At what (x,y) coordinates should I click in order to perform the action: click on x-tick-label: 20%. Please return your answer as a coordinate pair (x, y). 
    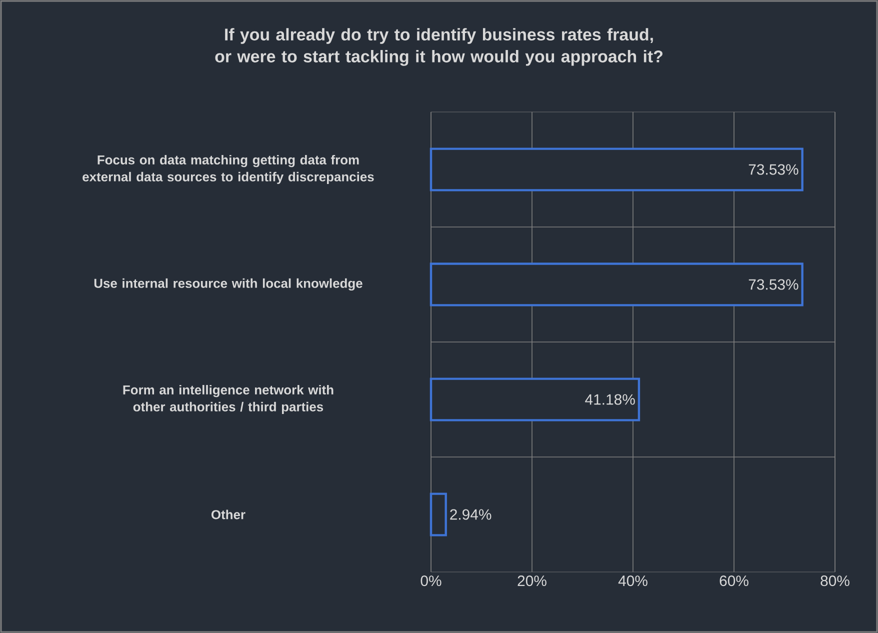
    Looking at the image, I should click on (532, 581).